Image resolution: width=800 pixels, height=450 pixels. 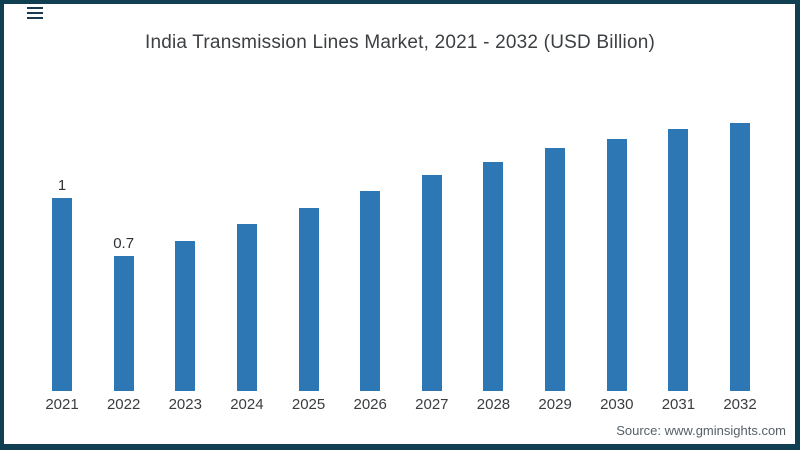 What do you see at coordinates (308, 404) in the screenshot?
I see `x-axis-label-2025: 2025` at bounding box center [308, 404].